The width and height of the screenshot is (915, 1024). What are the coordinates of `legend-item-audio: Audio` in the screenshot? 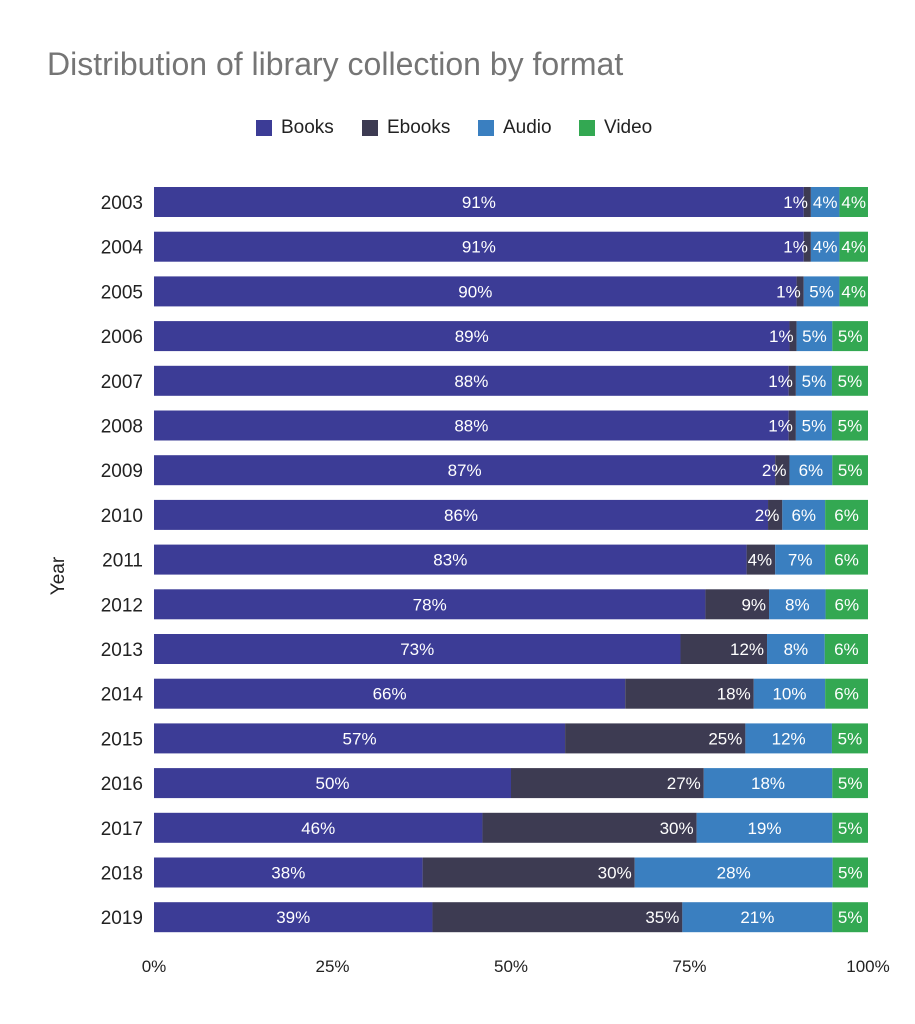 It's located at (515, 128).